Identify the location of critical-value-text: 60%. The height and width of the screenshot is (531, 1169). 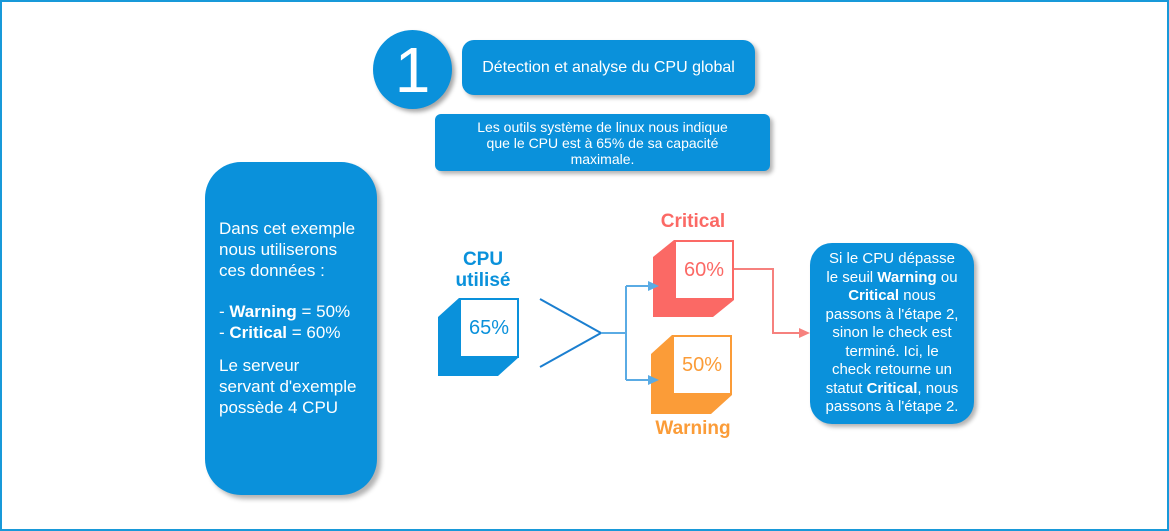
(704, 269).